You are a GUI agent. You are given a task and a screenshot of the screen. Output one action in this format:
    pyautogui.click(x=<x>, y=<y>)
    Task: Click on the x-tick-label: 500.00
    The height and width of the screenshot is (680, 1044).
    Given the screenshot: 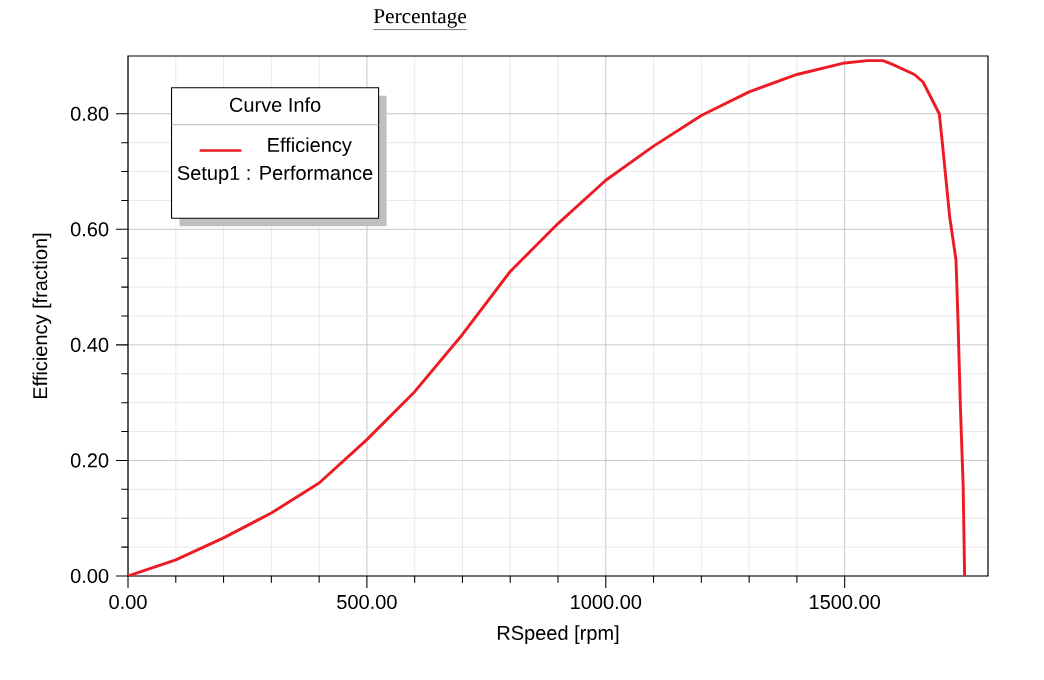 What is the action you would take?
    pyautogui.click(x=367, y=602)
    